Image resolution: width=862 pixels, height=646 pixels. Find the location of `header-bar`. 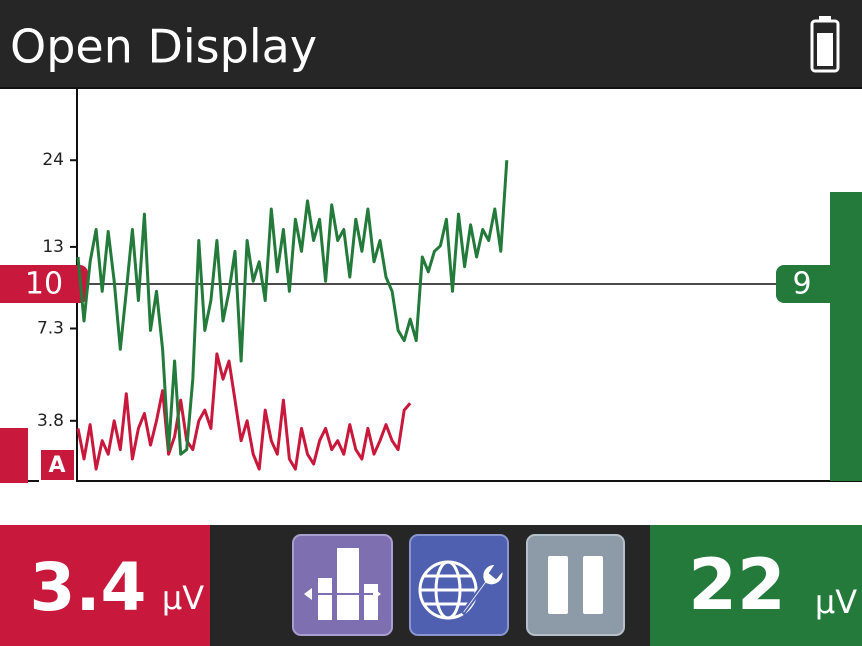

header-bar is located at coordinates (431, 44).